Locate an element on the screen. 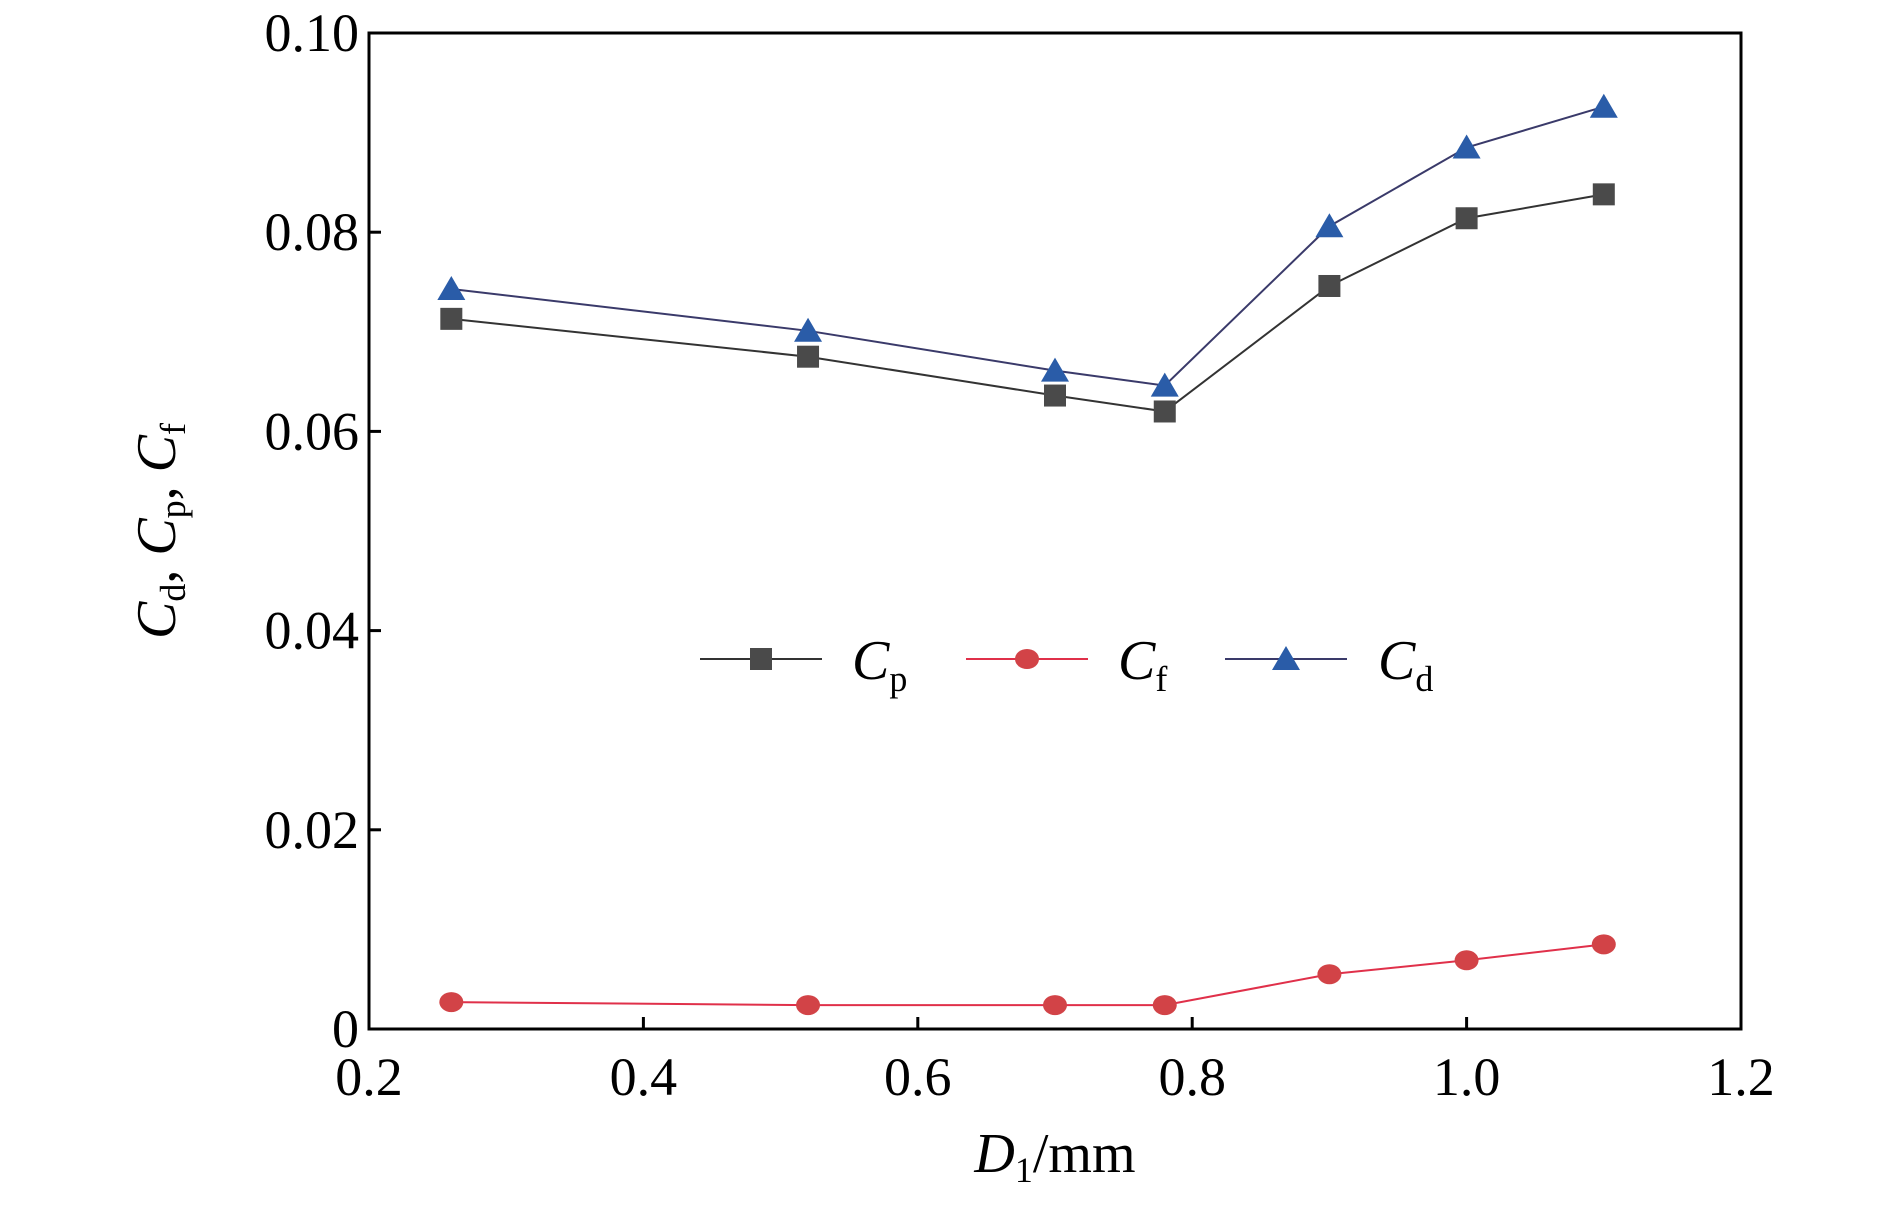 The height and width of the screenshot is (1207, 1890). x-axis-title: D1/mm is located at coordinates (1054, 1156).